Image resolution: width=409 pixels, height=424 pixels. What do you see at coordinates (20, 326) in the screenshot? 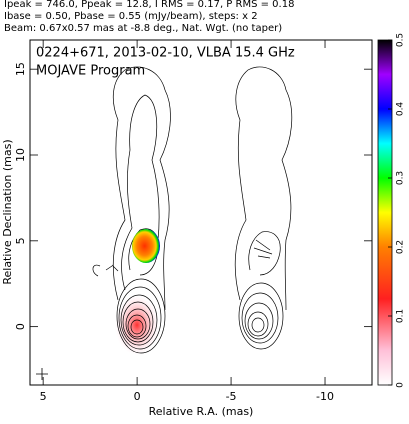
I see `y-tick-label: 0` at bounding box center [20, 326].